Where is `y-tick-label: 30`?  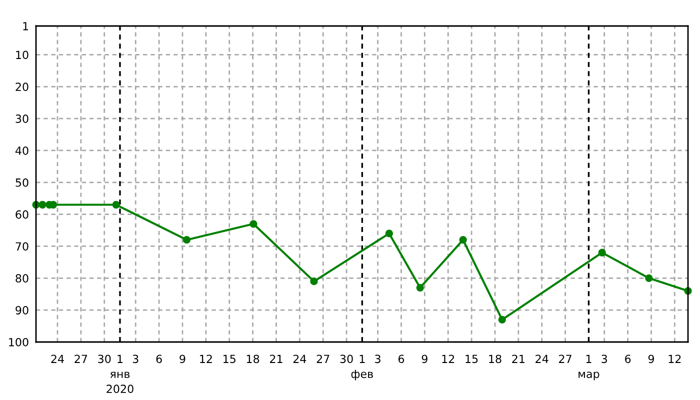
y-tick-label: 30 is located at coordinates (22, 118).